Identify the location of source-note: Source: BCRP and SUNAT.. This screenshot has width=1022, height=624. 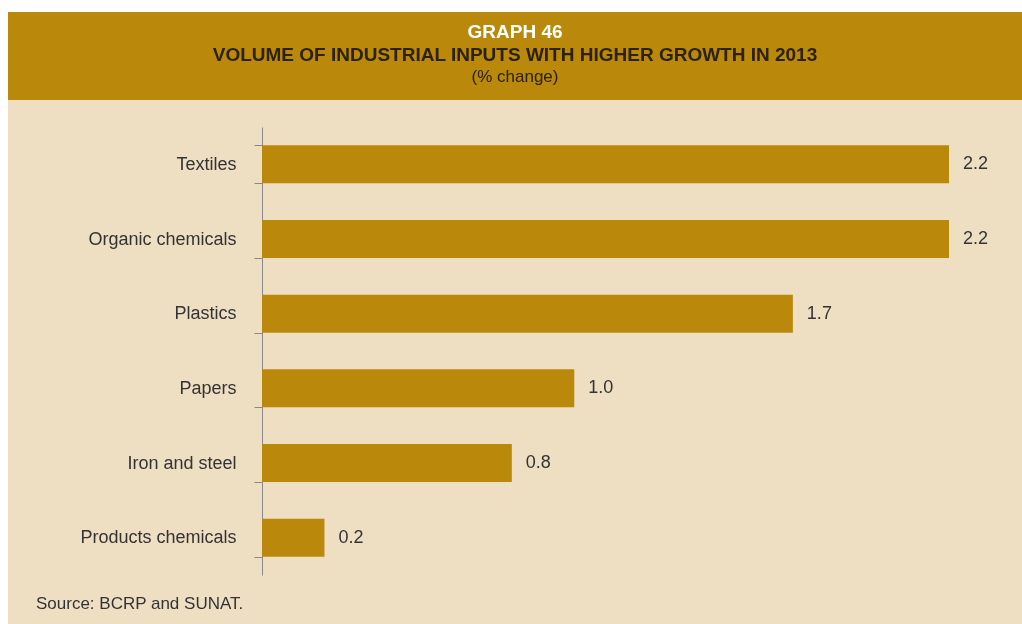
(140, 604).